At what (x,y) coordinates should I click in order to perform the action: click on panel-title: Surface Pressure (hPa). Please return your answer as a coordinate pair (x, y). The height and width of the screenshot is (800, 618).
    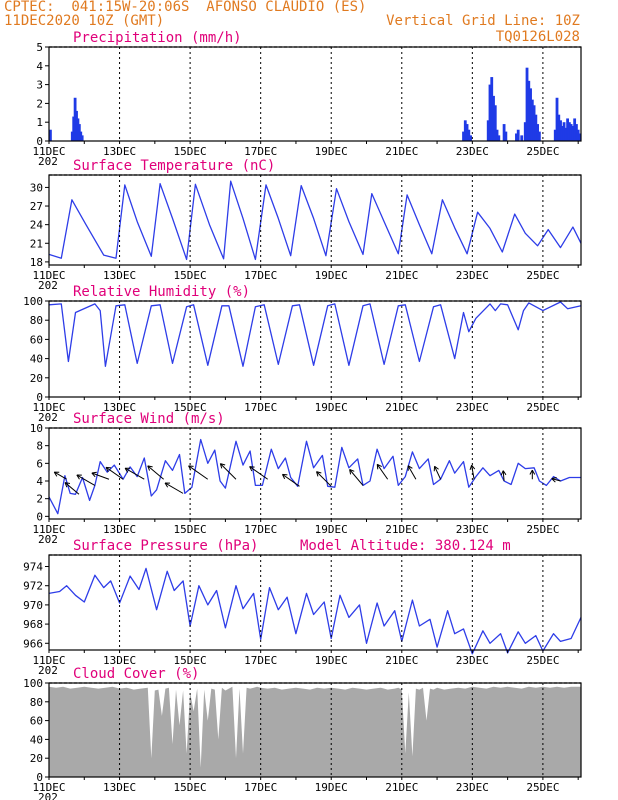
    Looking at the image, I should click on (165, 546).